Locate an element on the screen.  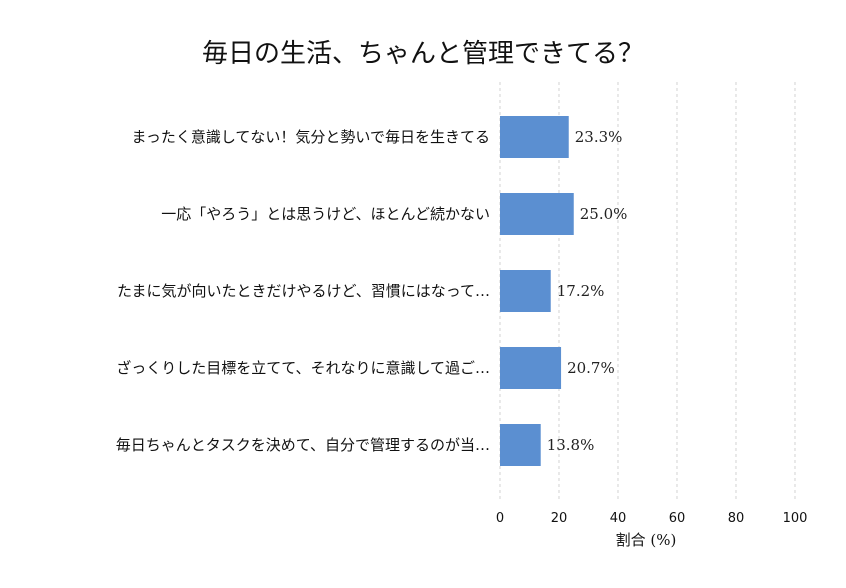
value-label: 17.2% is located at coordinates (581, 291).